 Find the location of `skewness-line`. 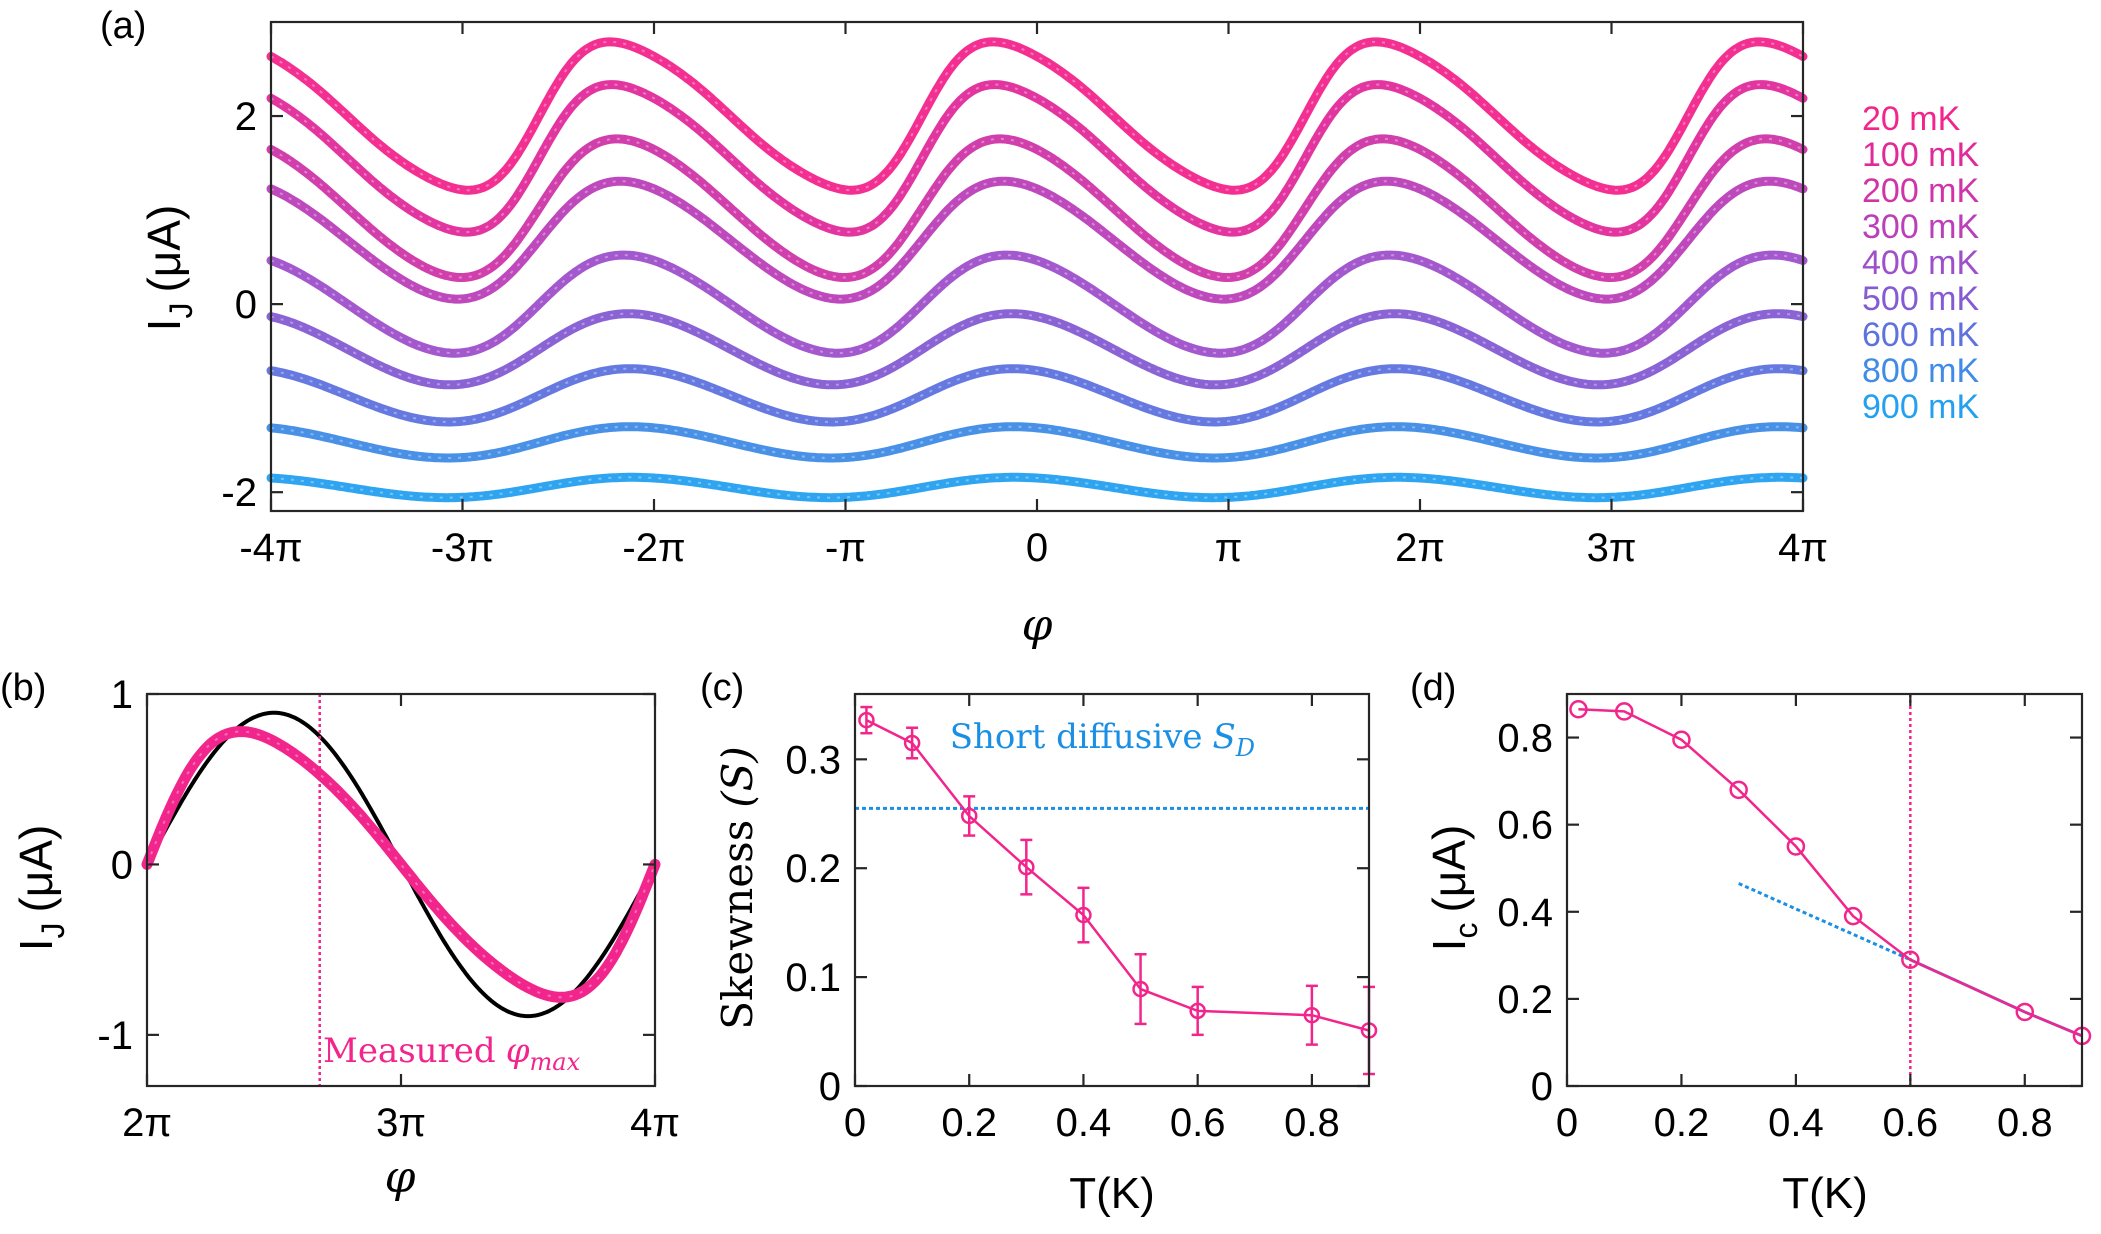

skewness-line is located at coordinates (1117, 875).